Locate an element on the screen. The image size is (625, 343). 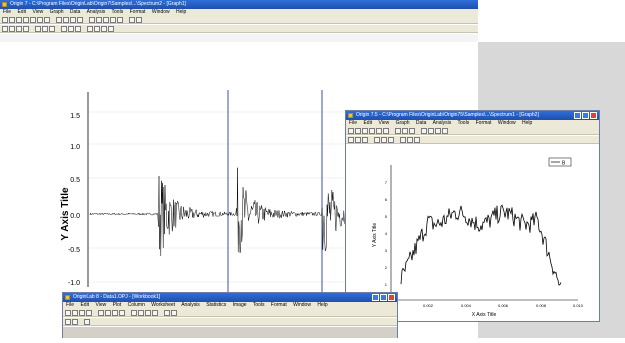
layer-icon is located at coordinates (113, 19).